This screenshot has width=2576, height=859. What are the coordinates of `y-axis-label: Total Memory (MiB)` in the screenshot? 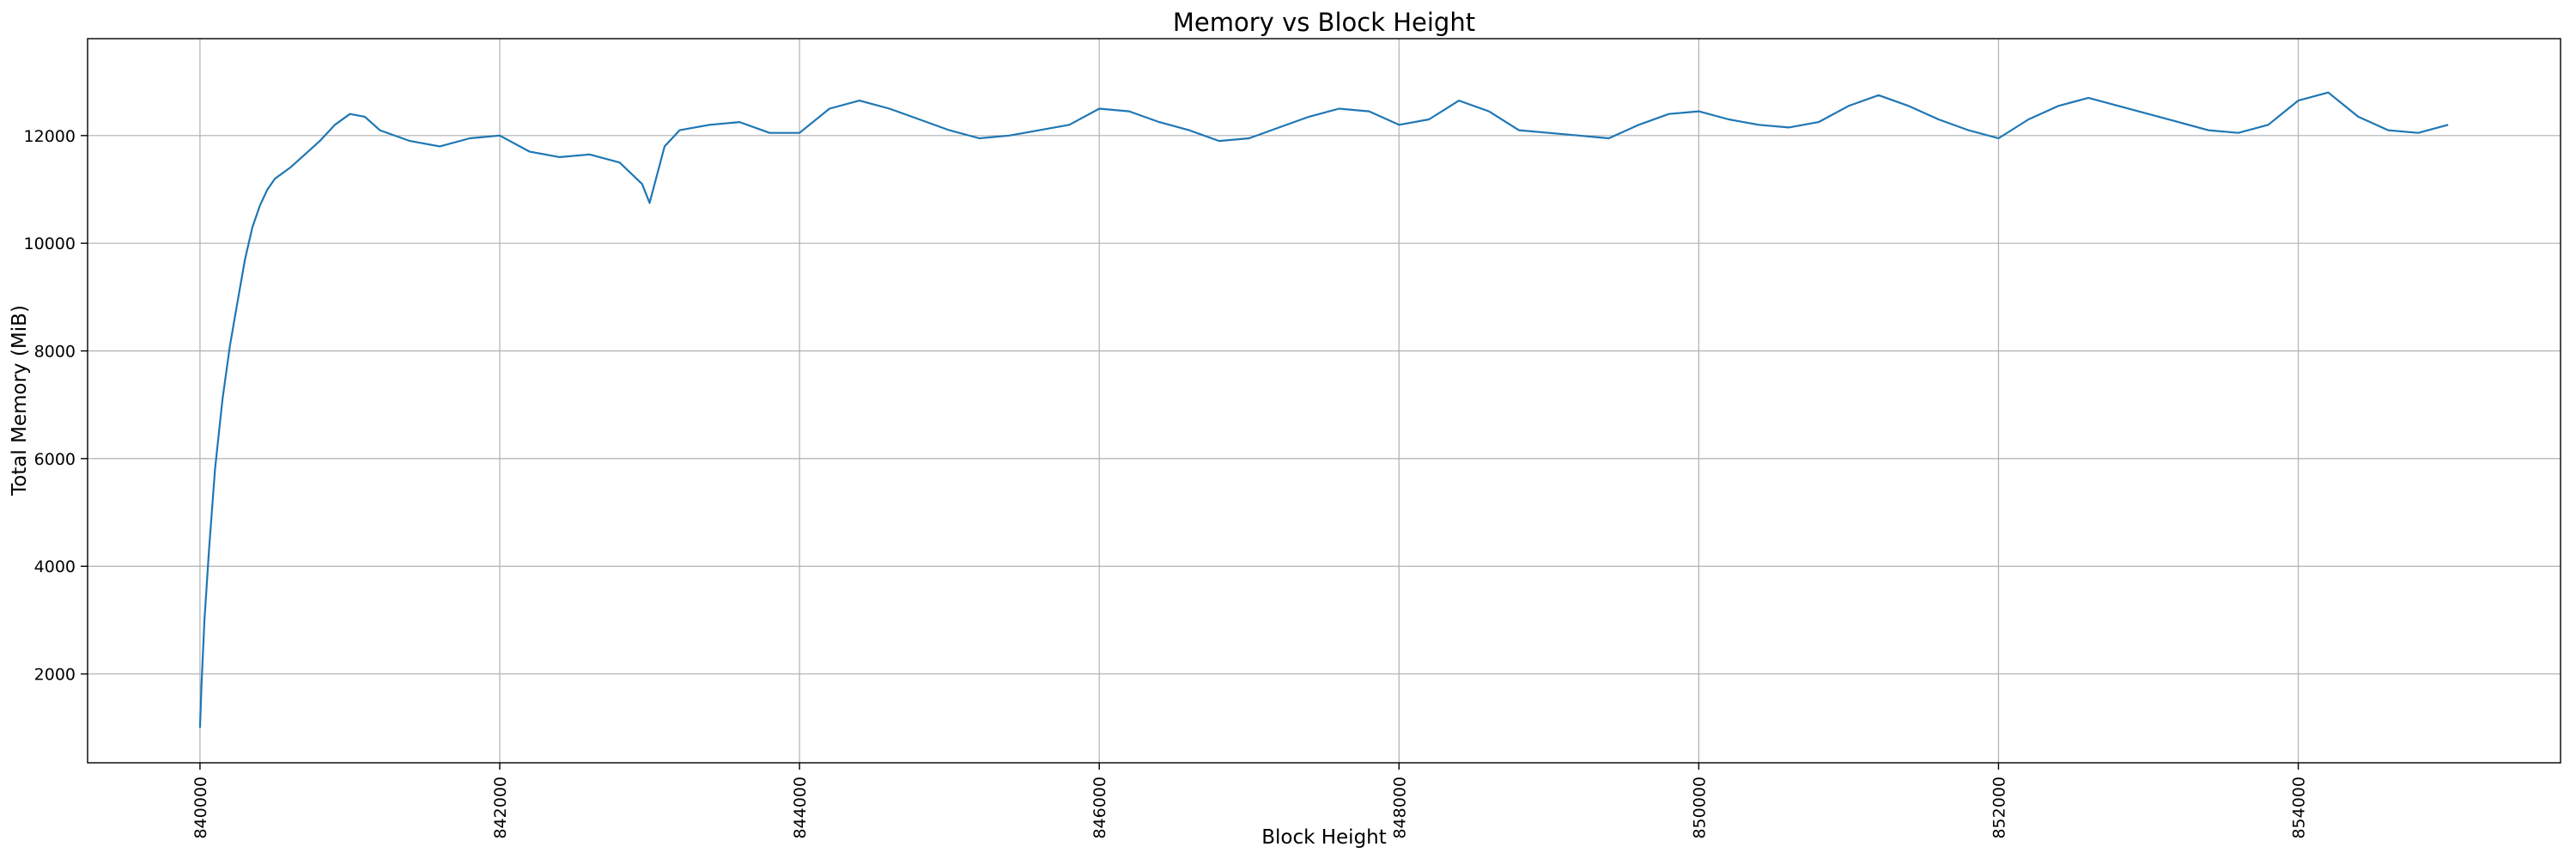 It's located at (20, 401).